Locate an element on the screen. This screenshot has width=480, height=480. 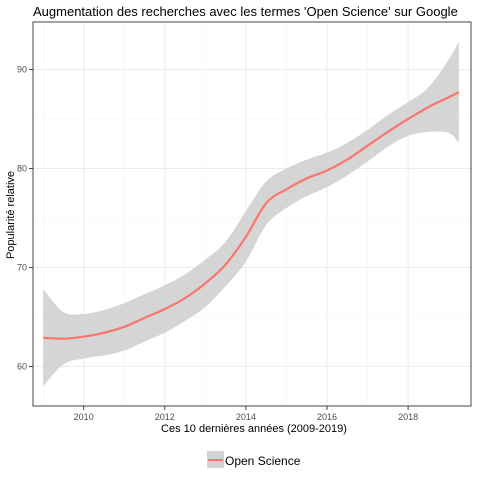
x-axis-label: Ces 10 dernières années (2009-2019) is located at coordinates (254, 429).